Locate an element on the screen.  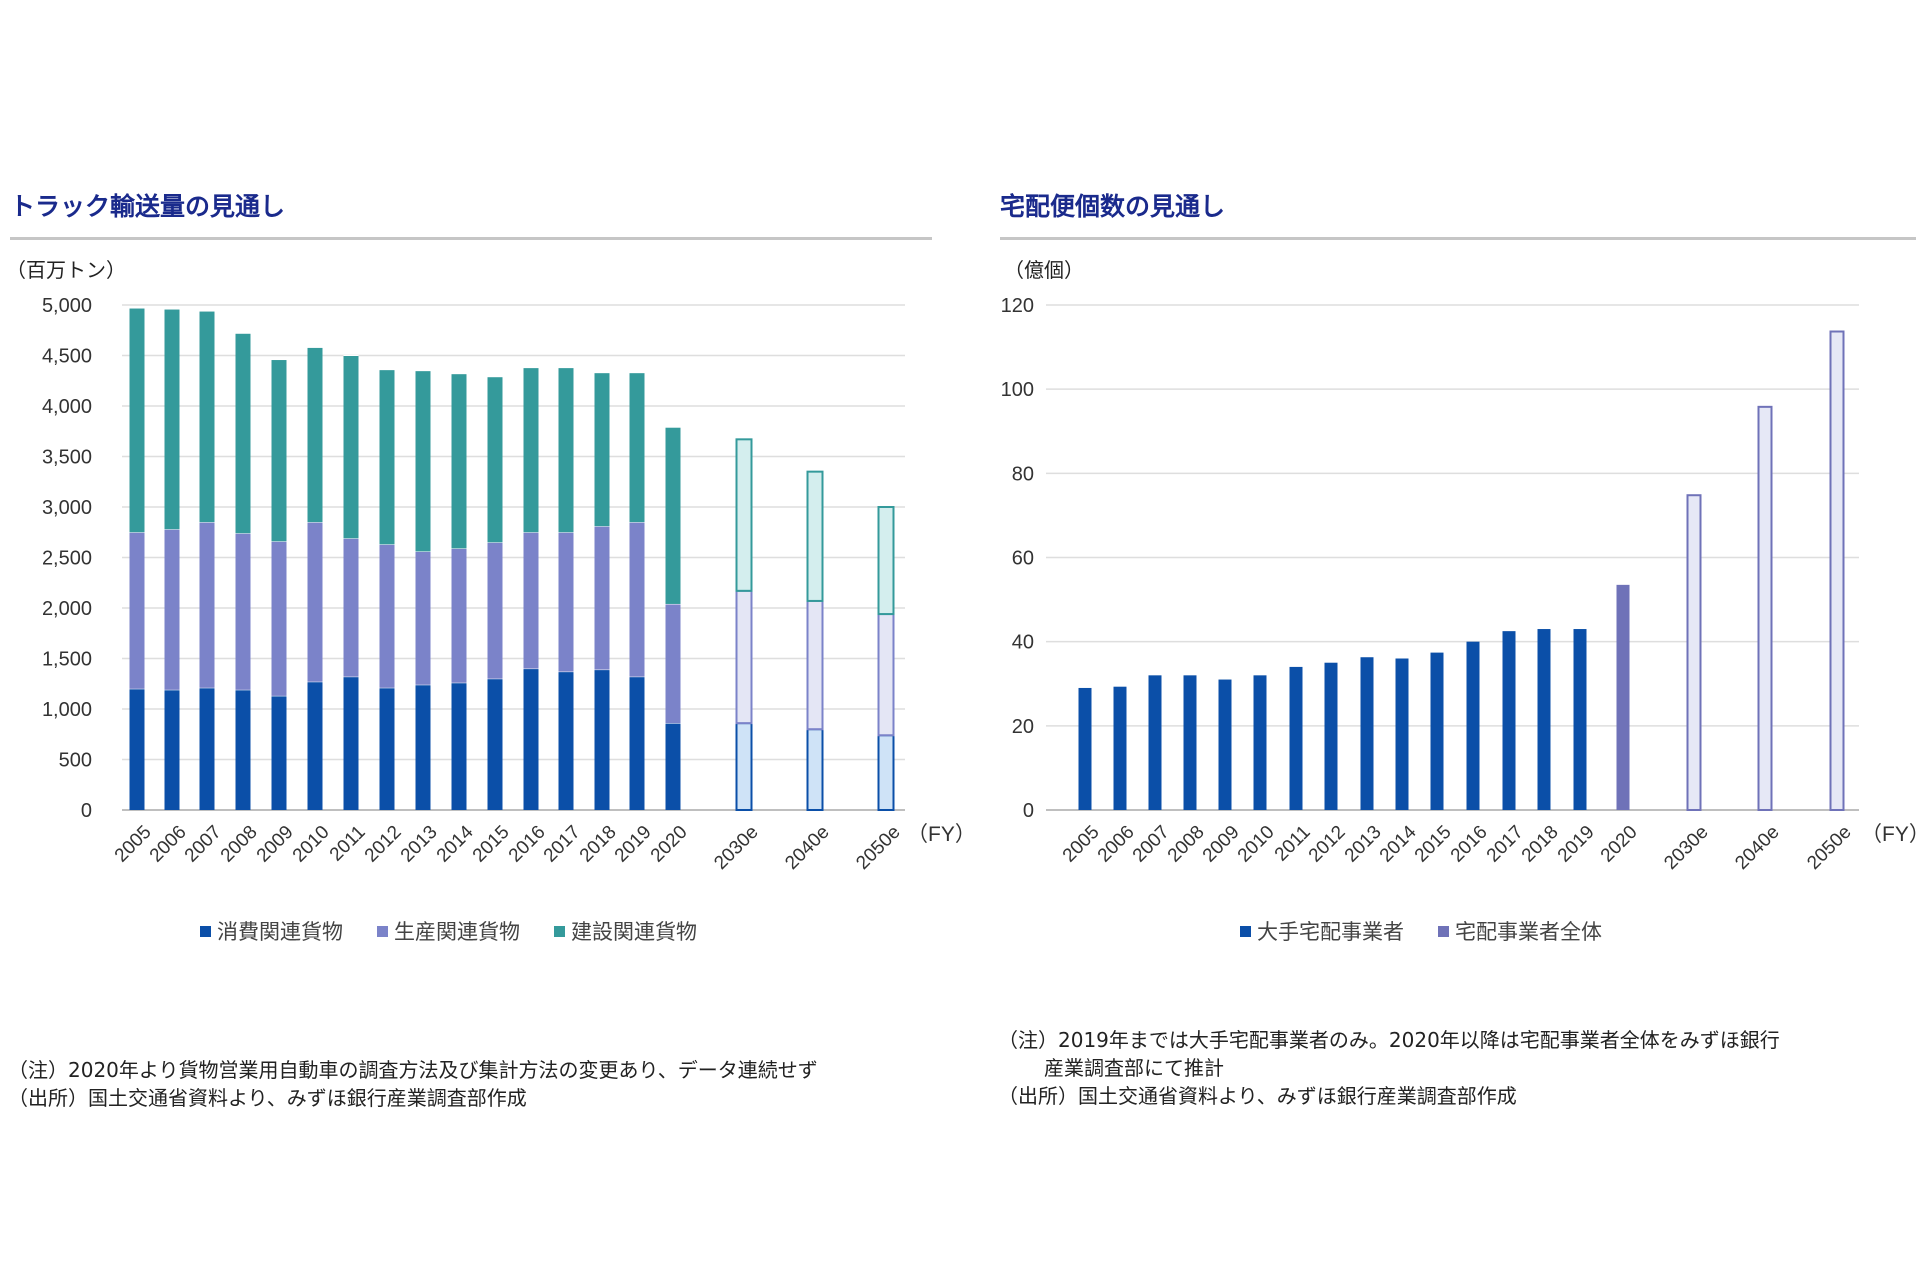
truck-y-tick-label: 1,500 is located at coordinates (67, 660).